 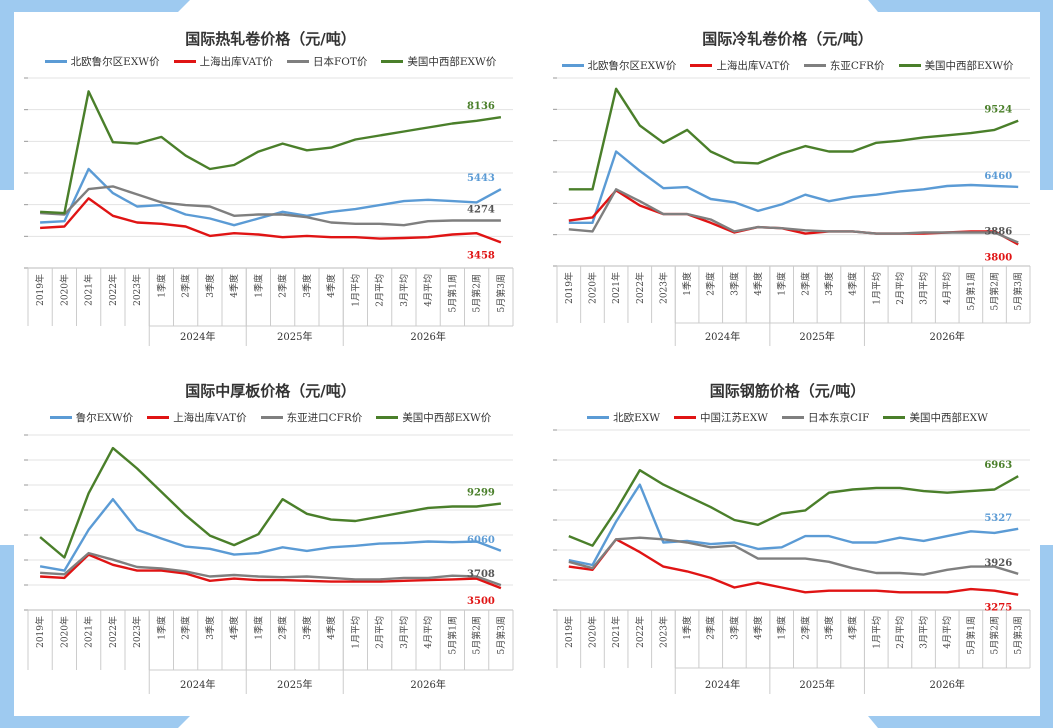 I want to click on x-tick-label: 3月平均, so click(x=404, y=290).